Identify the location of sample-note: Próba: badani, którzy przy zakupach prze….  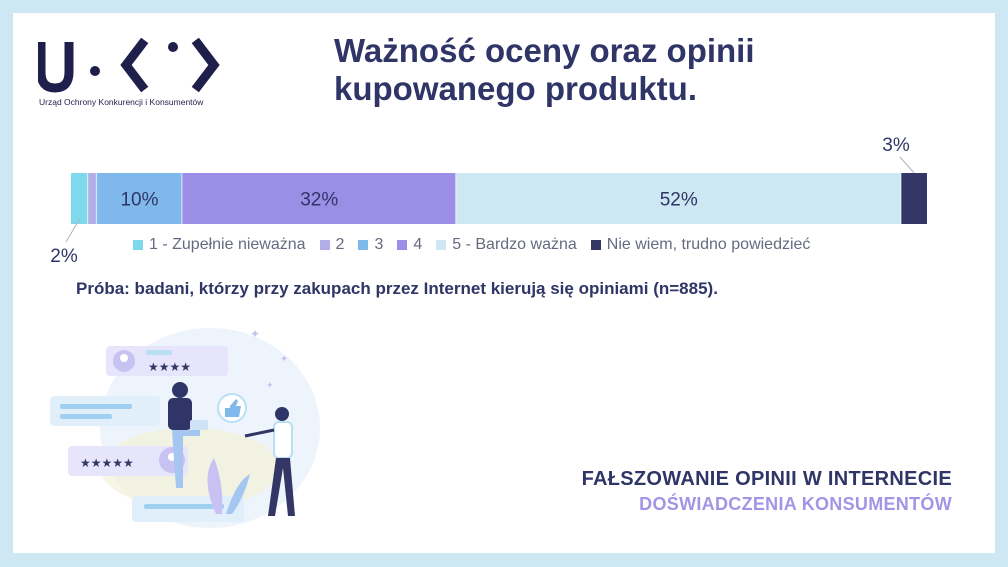
(397, 288).